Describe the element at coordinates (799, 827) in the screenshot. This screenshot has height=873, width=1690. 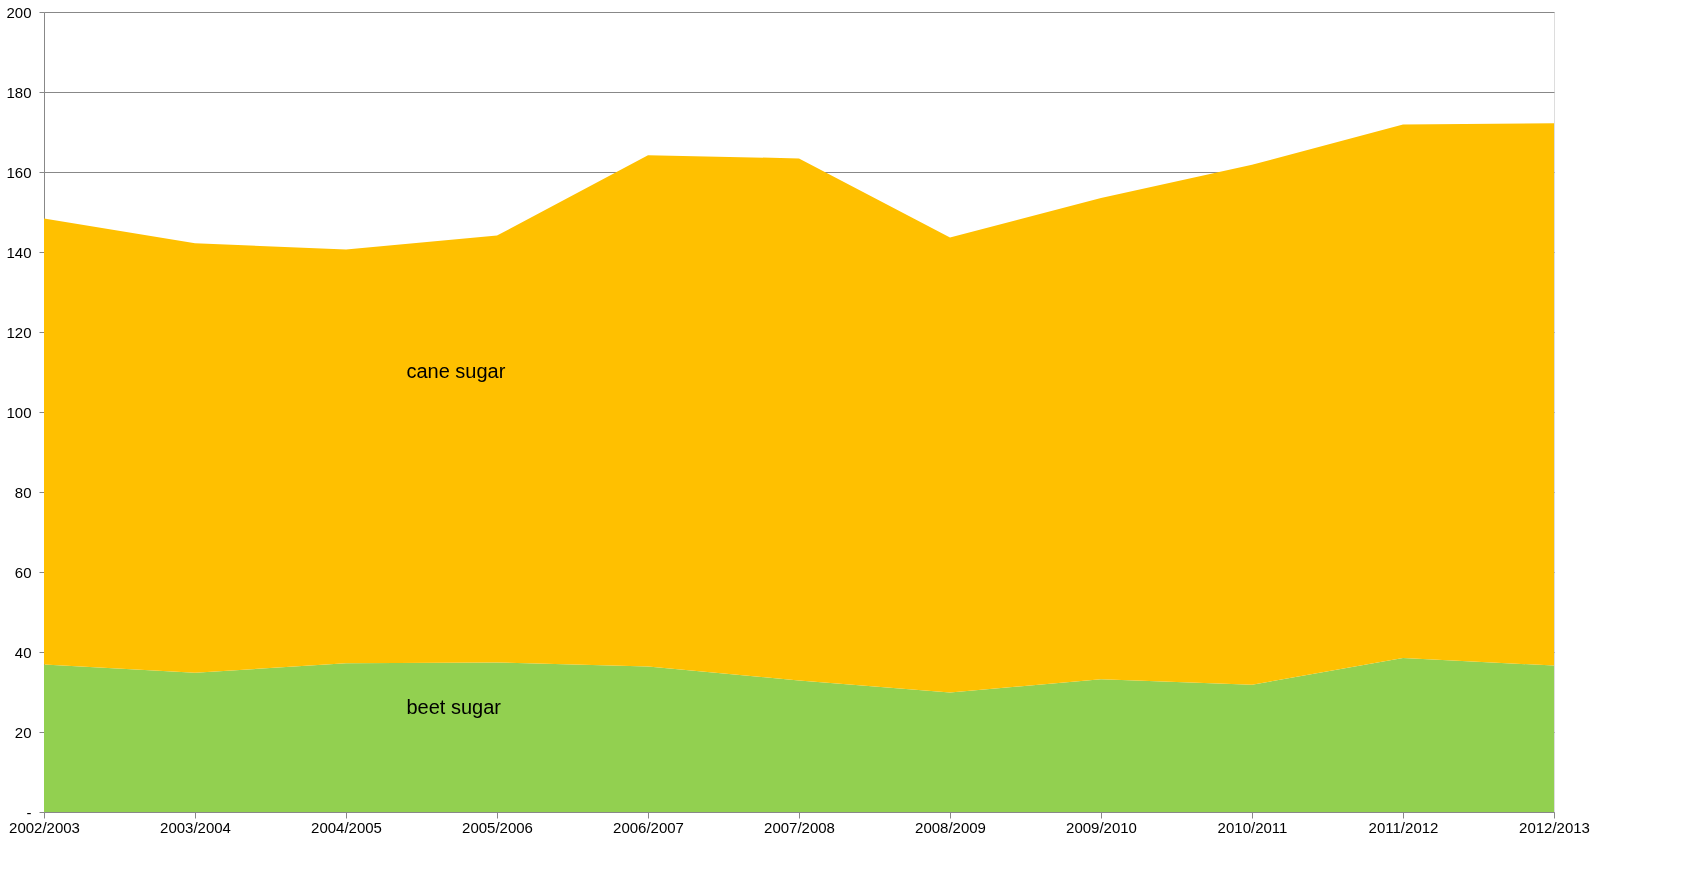
I see `x-tick-label: 2007/2008` at that location.